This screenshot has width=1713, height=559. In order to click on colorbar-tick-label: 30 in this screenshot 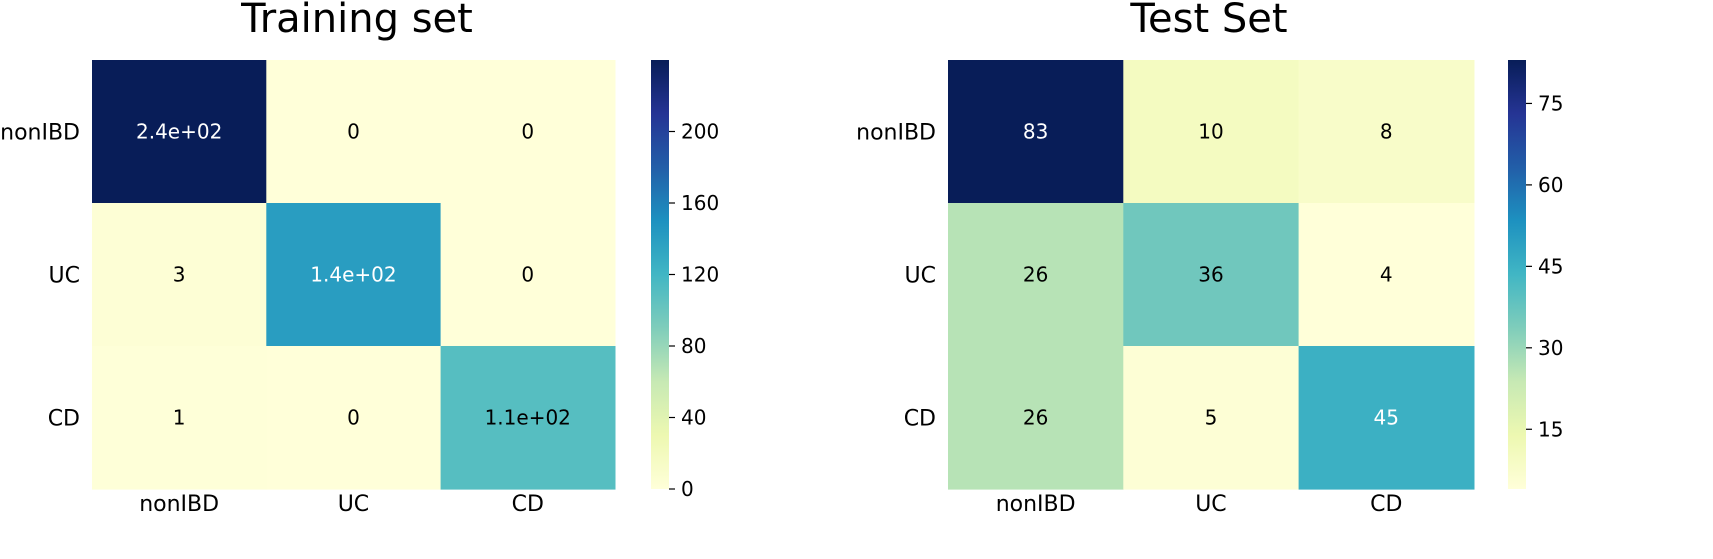, I will do `click(1550, 348)`.